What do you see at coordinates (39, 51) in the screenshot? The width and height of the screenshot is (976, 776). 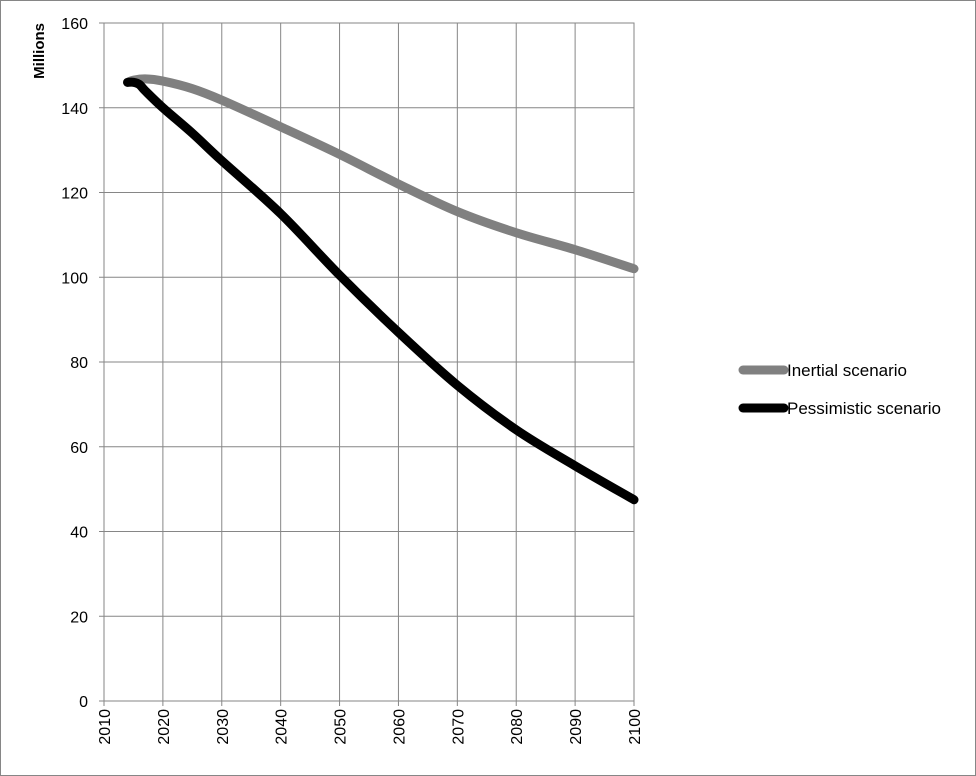 I see `y-axis-title: Millions` at bounding box center [39, 51].